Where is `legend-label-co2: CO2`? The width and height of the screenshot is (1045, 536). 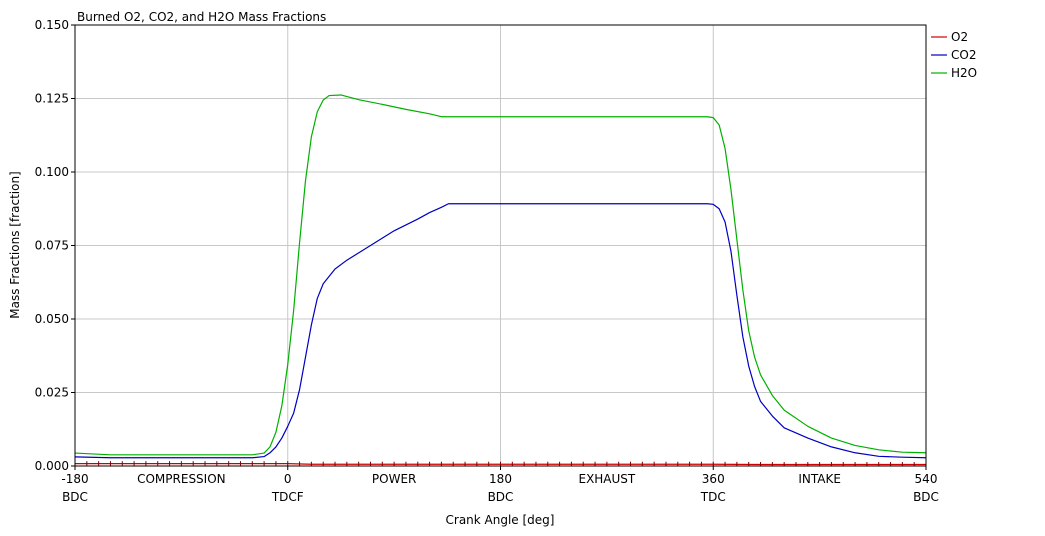 legend-label-co2: CO2 is located at coordinates (963, 55).